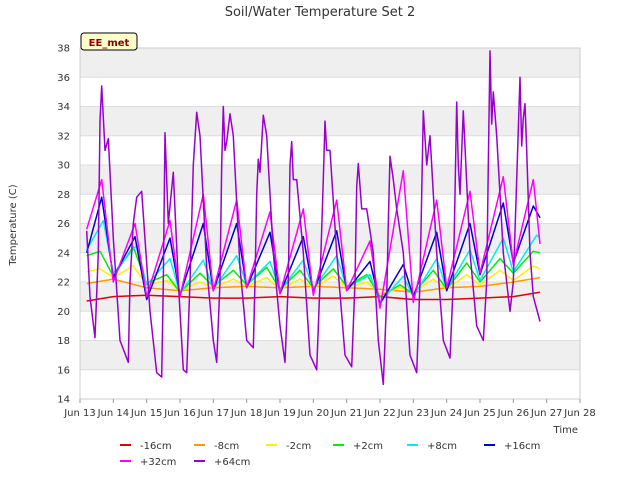  Describe the element at coordinates (442, 446) in the screenshot. I see `legend-label: +8cm` at that location.